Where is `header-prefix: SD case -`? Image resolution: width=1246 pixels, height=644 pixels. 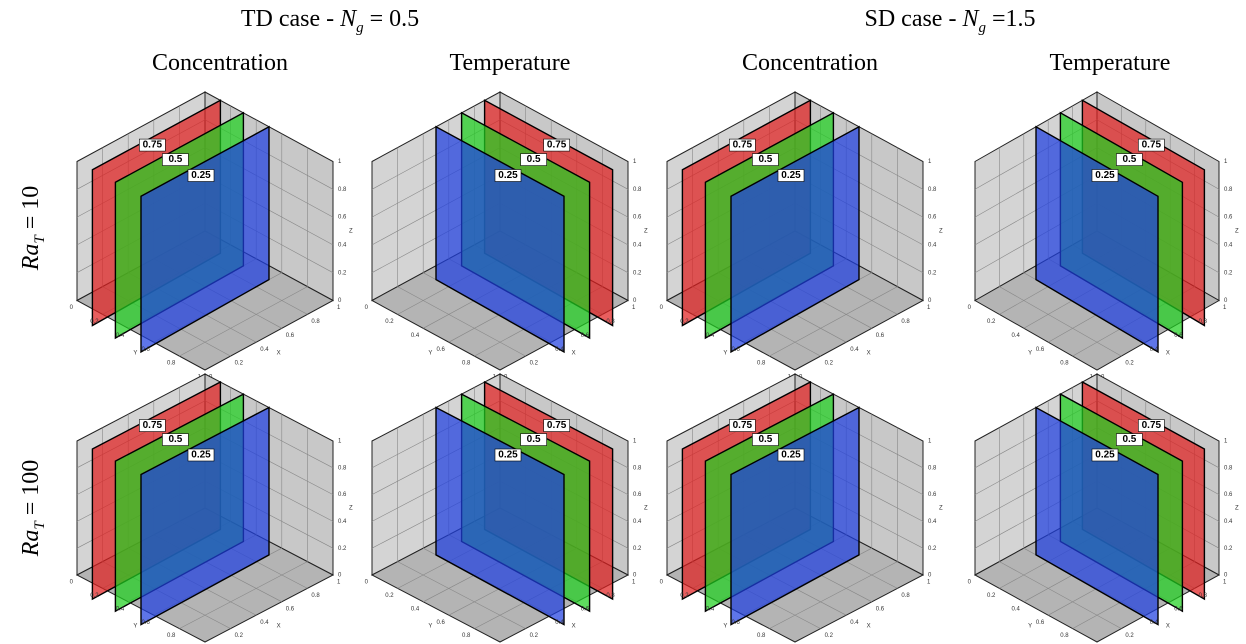 header-prefix: SD case - is located at coordinates (913, 19).